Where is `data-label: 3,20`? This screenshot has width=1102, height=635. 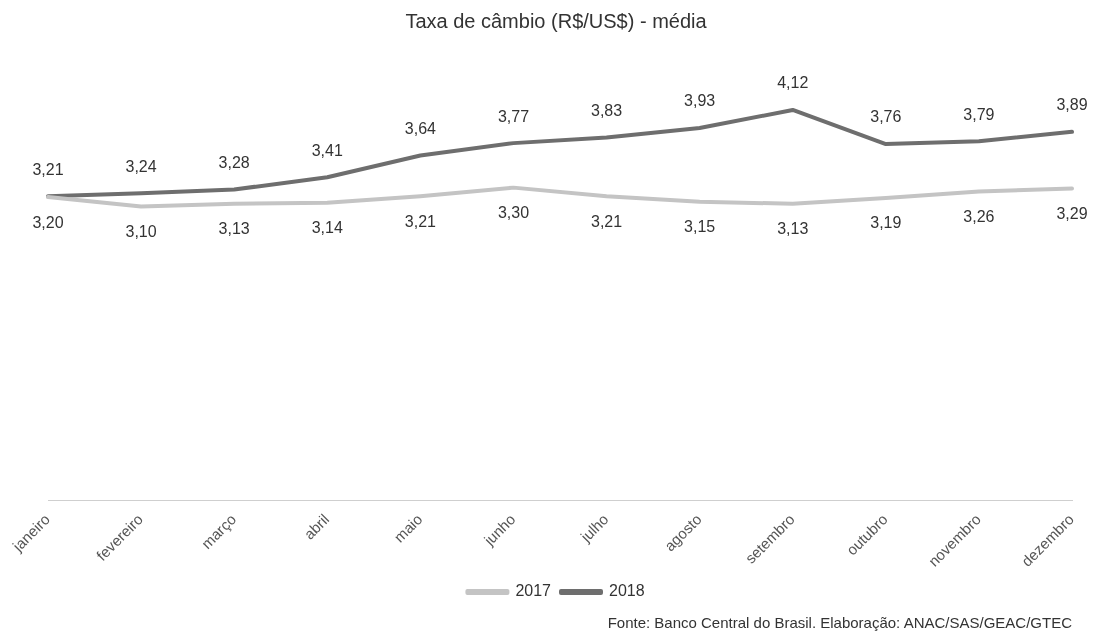
data-label: 3,20 is located at coordinates (48, 222).